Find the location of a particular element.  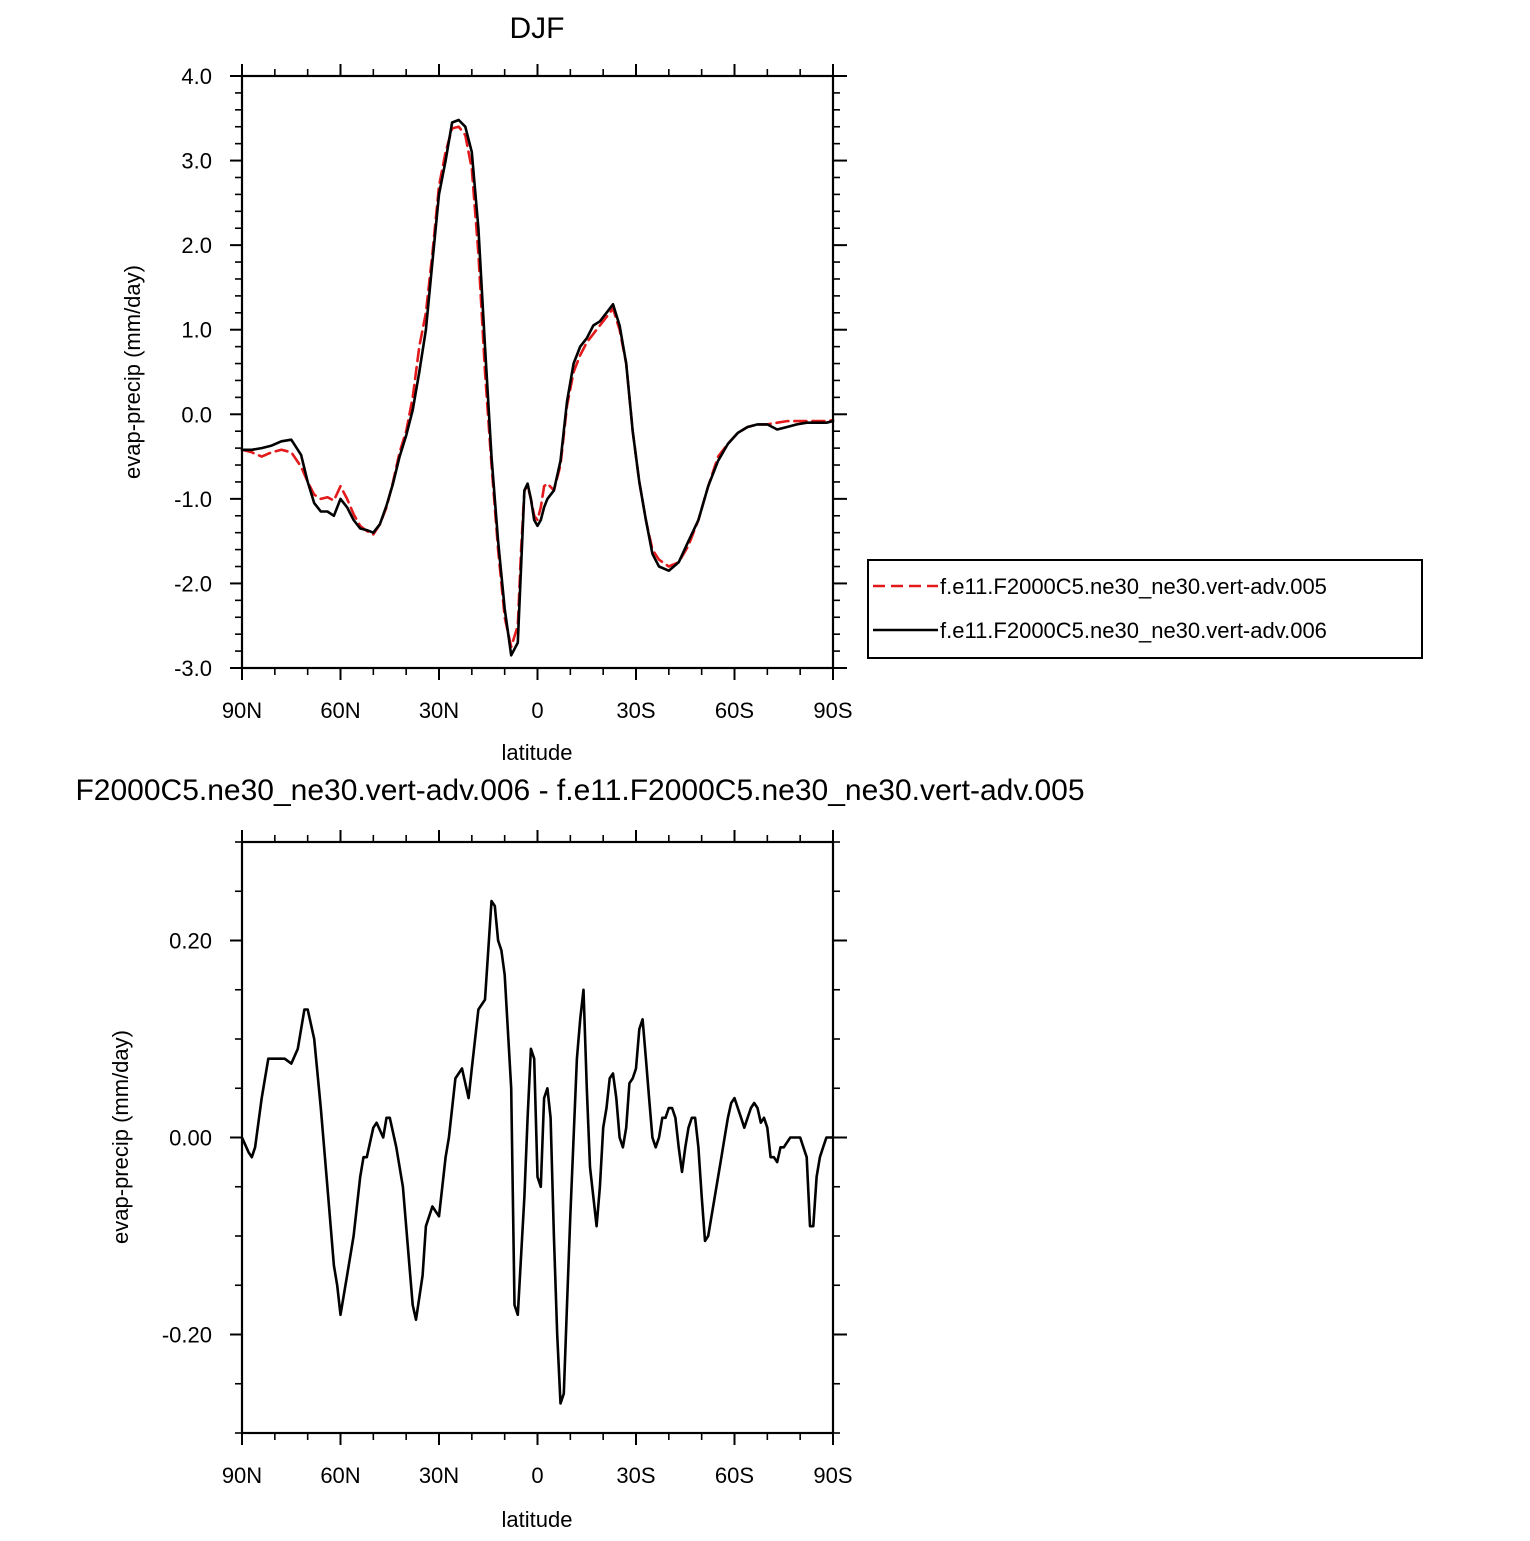

y-tick-label: 0.00 is located at coordinates (190, 1138).